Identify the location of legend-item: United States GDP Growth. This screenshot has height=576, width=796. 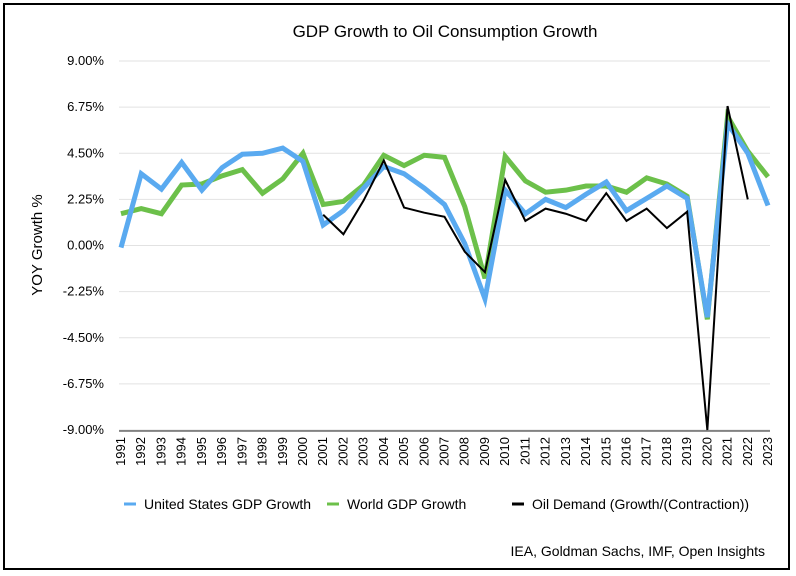
(217, 504).